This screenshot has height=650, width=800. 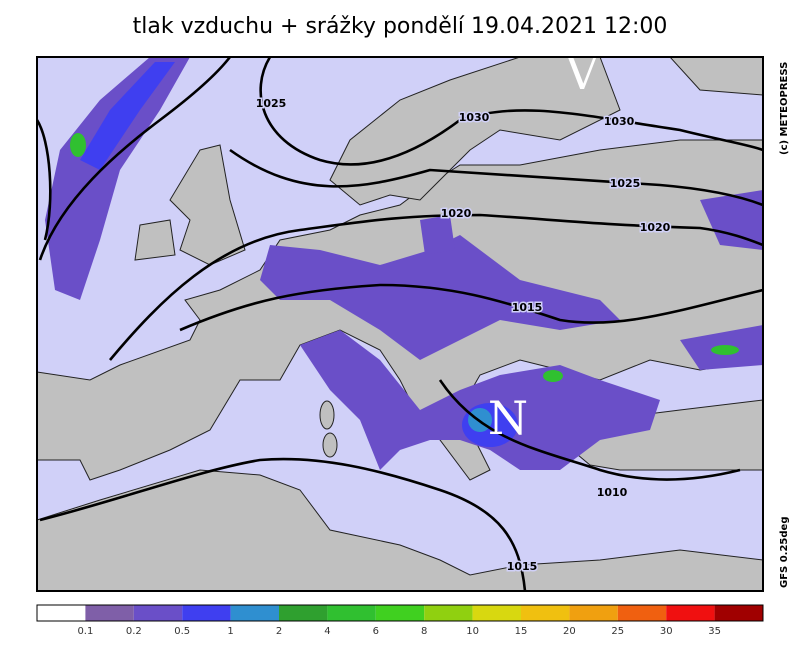 What do you see at coordinates (134, 631) in the screenshot?
I see `legend-label: 0.2` at bounding box center [134, 631].